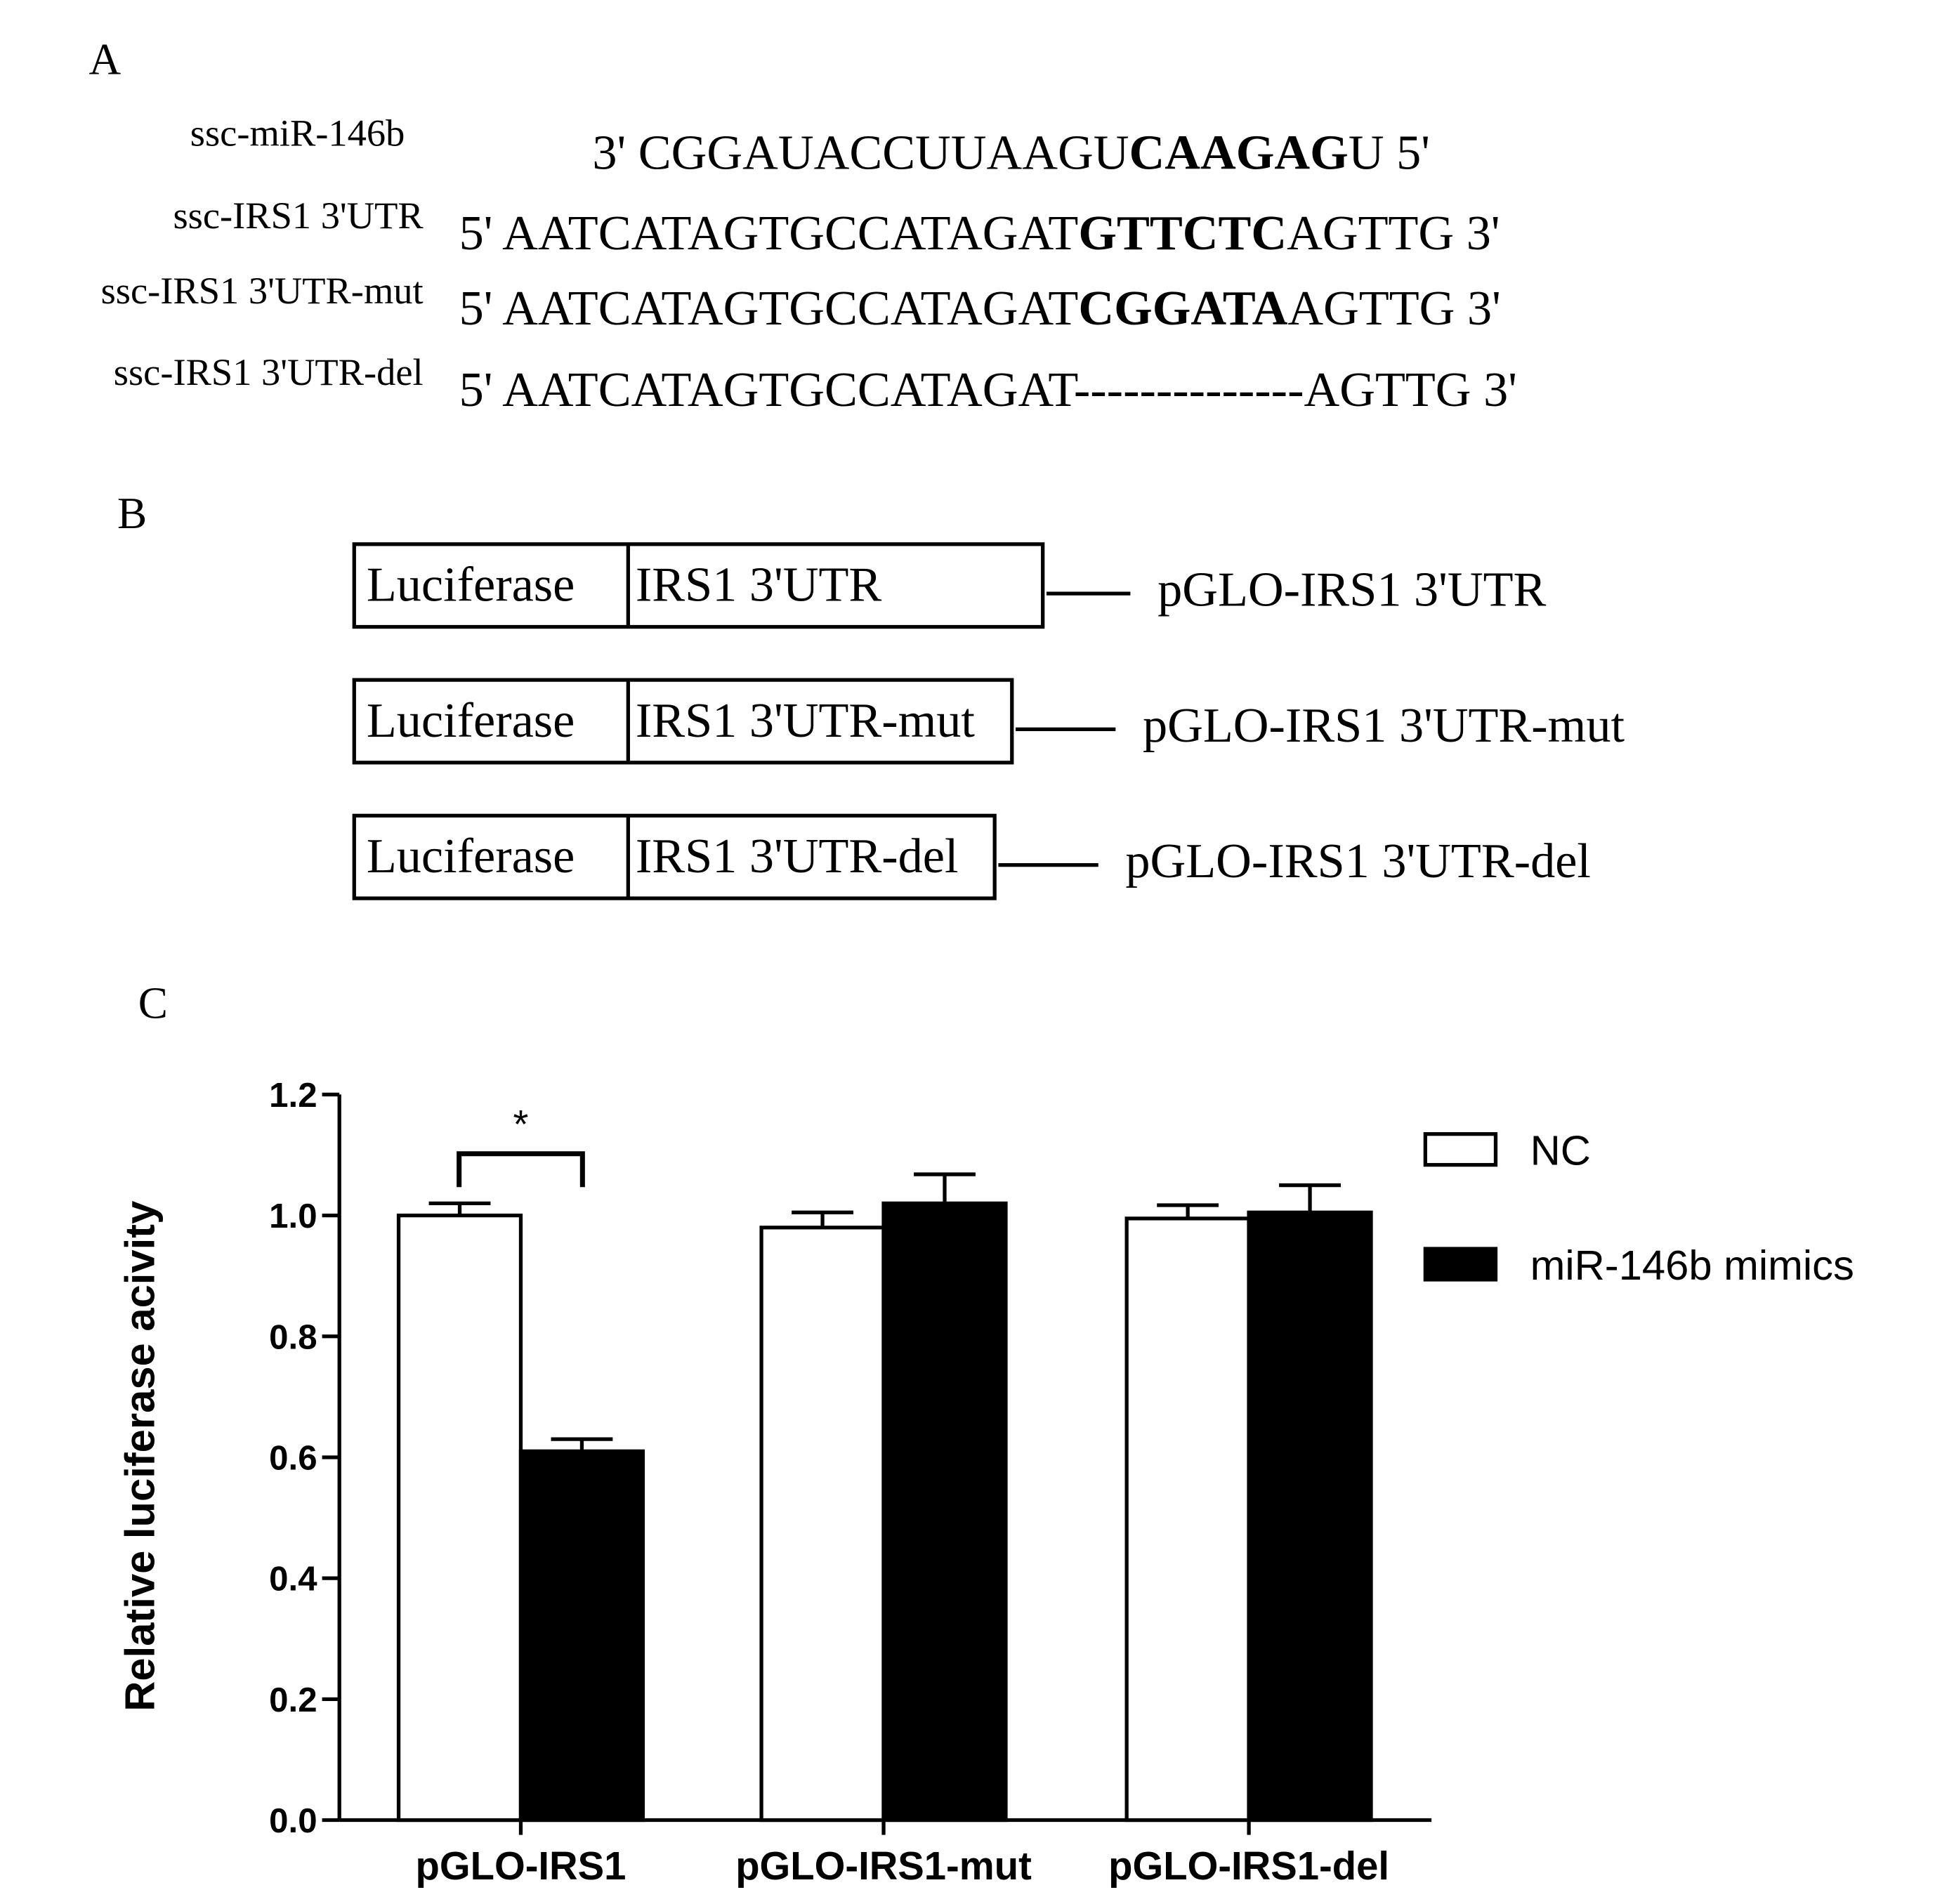 The image size is (1935, 1904). Describe the element at coordinates (293, 1096) in the screenshot. I see `y-tick-label: 1.2` at that location.